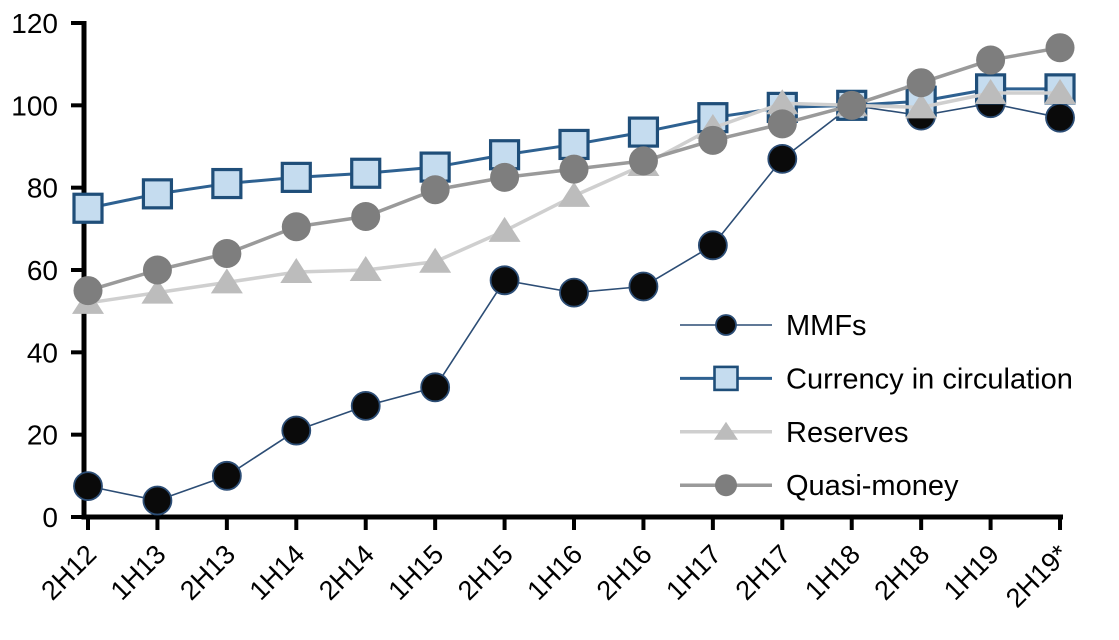  Describe the element at coordinates (1037, 576) in the screenshot. I see `x-tick-label: 2H19*` at that location.